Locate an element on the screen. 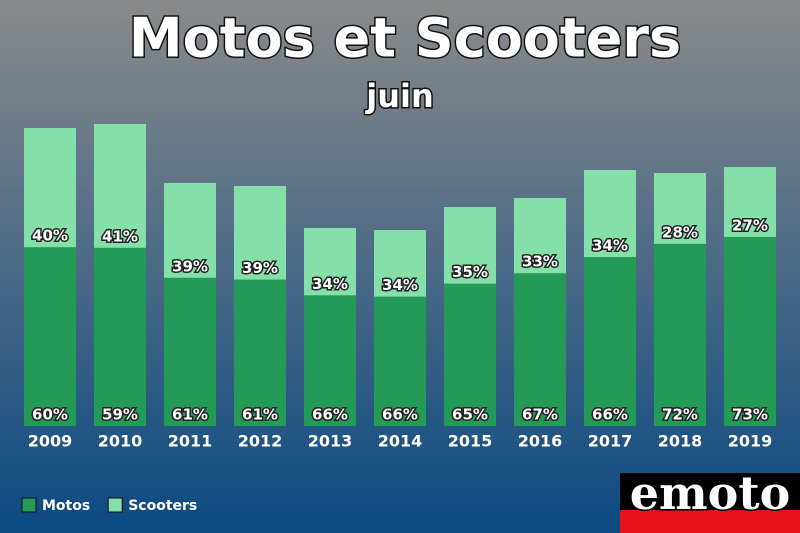 The image size is (800, 533). x-tick-label: 2012 is located at coordinates (260, 441).